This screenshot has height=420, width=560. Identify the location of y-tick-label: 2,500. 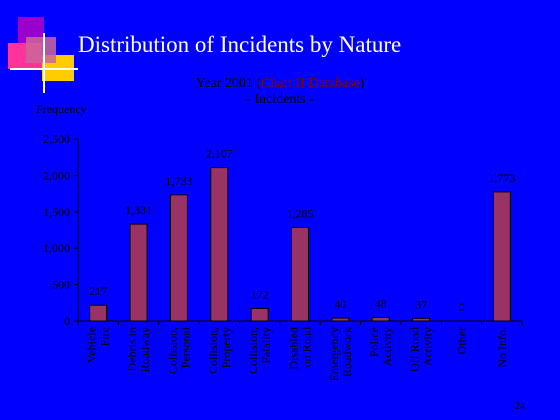
(56, 139).